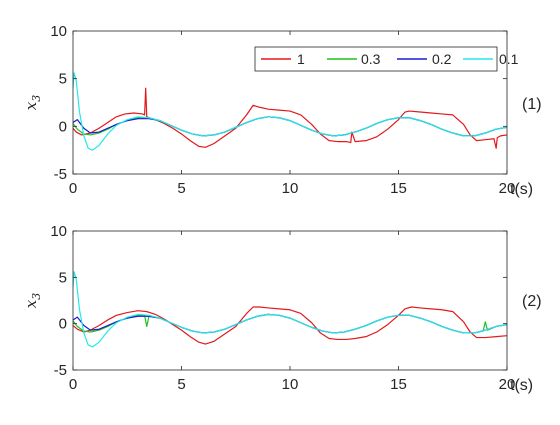 The height and width of the screenshot is (425, 560). Describe the element at coordinates (371, 59) in the screenshot. I see `legend-label-0-3: 0.3` at that location.